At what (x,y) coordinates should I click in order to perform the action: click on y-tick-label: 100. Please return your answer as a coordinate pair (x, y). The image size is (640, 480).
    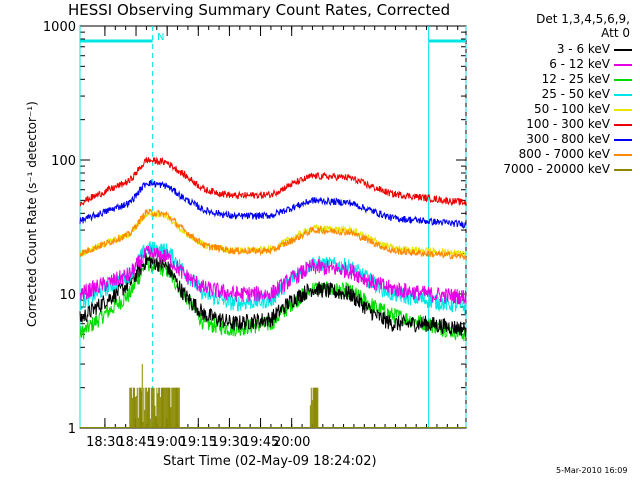
    Looking at the image, I should click on (63, 161).